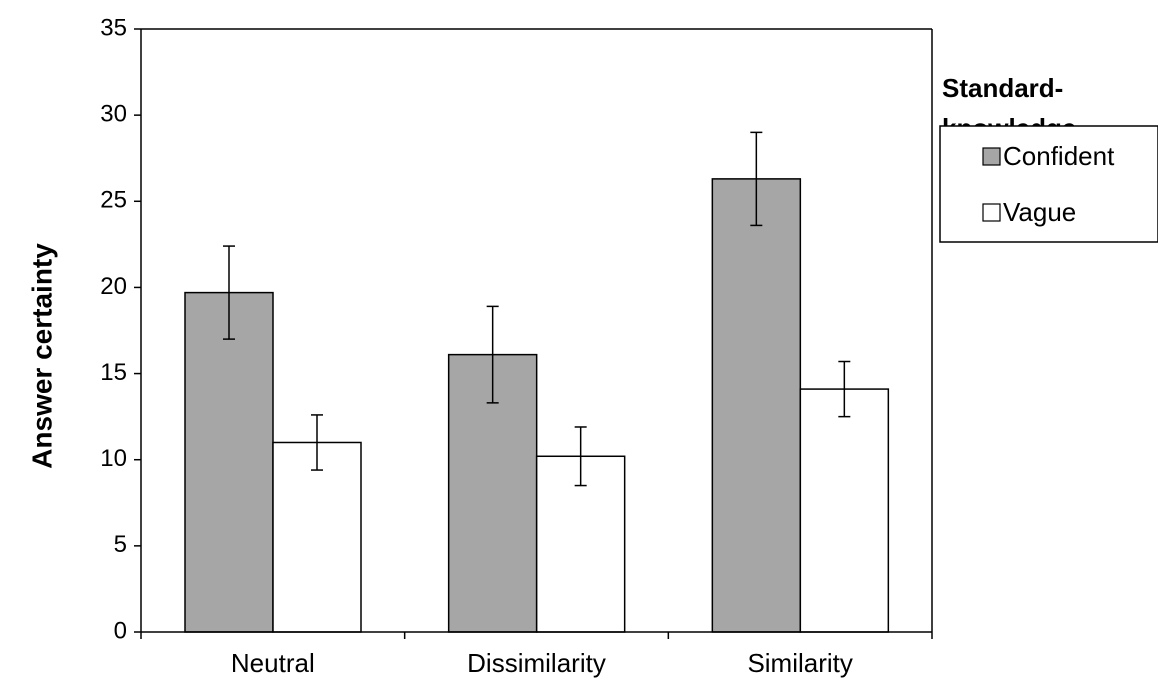 This screenshot has height=684, width=1158. Describe the element at coordinates (113, 27) in the screenshot. I see `y-tick-label: 35` at that location.